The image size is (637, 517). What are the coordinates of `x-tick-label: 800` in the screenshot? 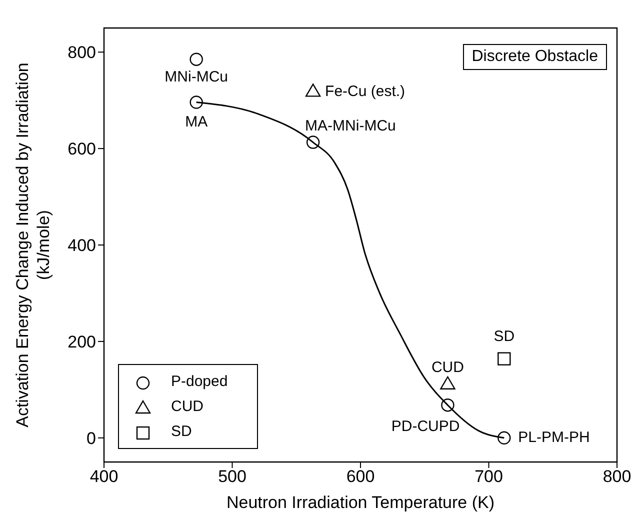 It's located at (617, 476).